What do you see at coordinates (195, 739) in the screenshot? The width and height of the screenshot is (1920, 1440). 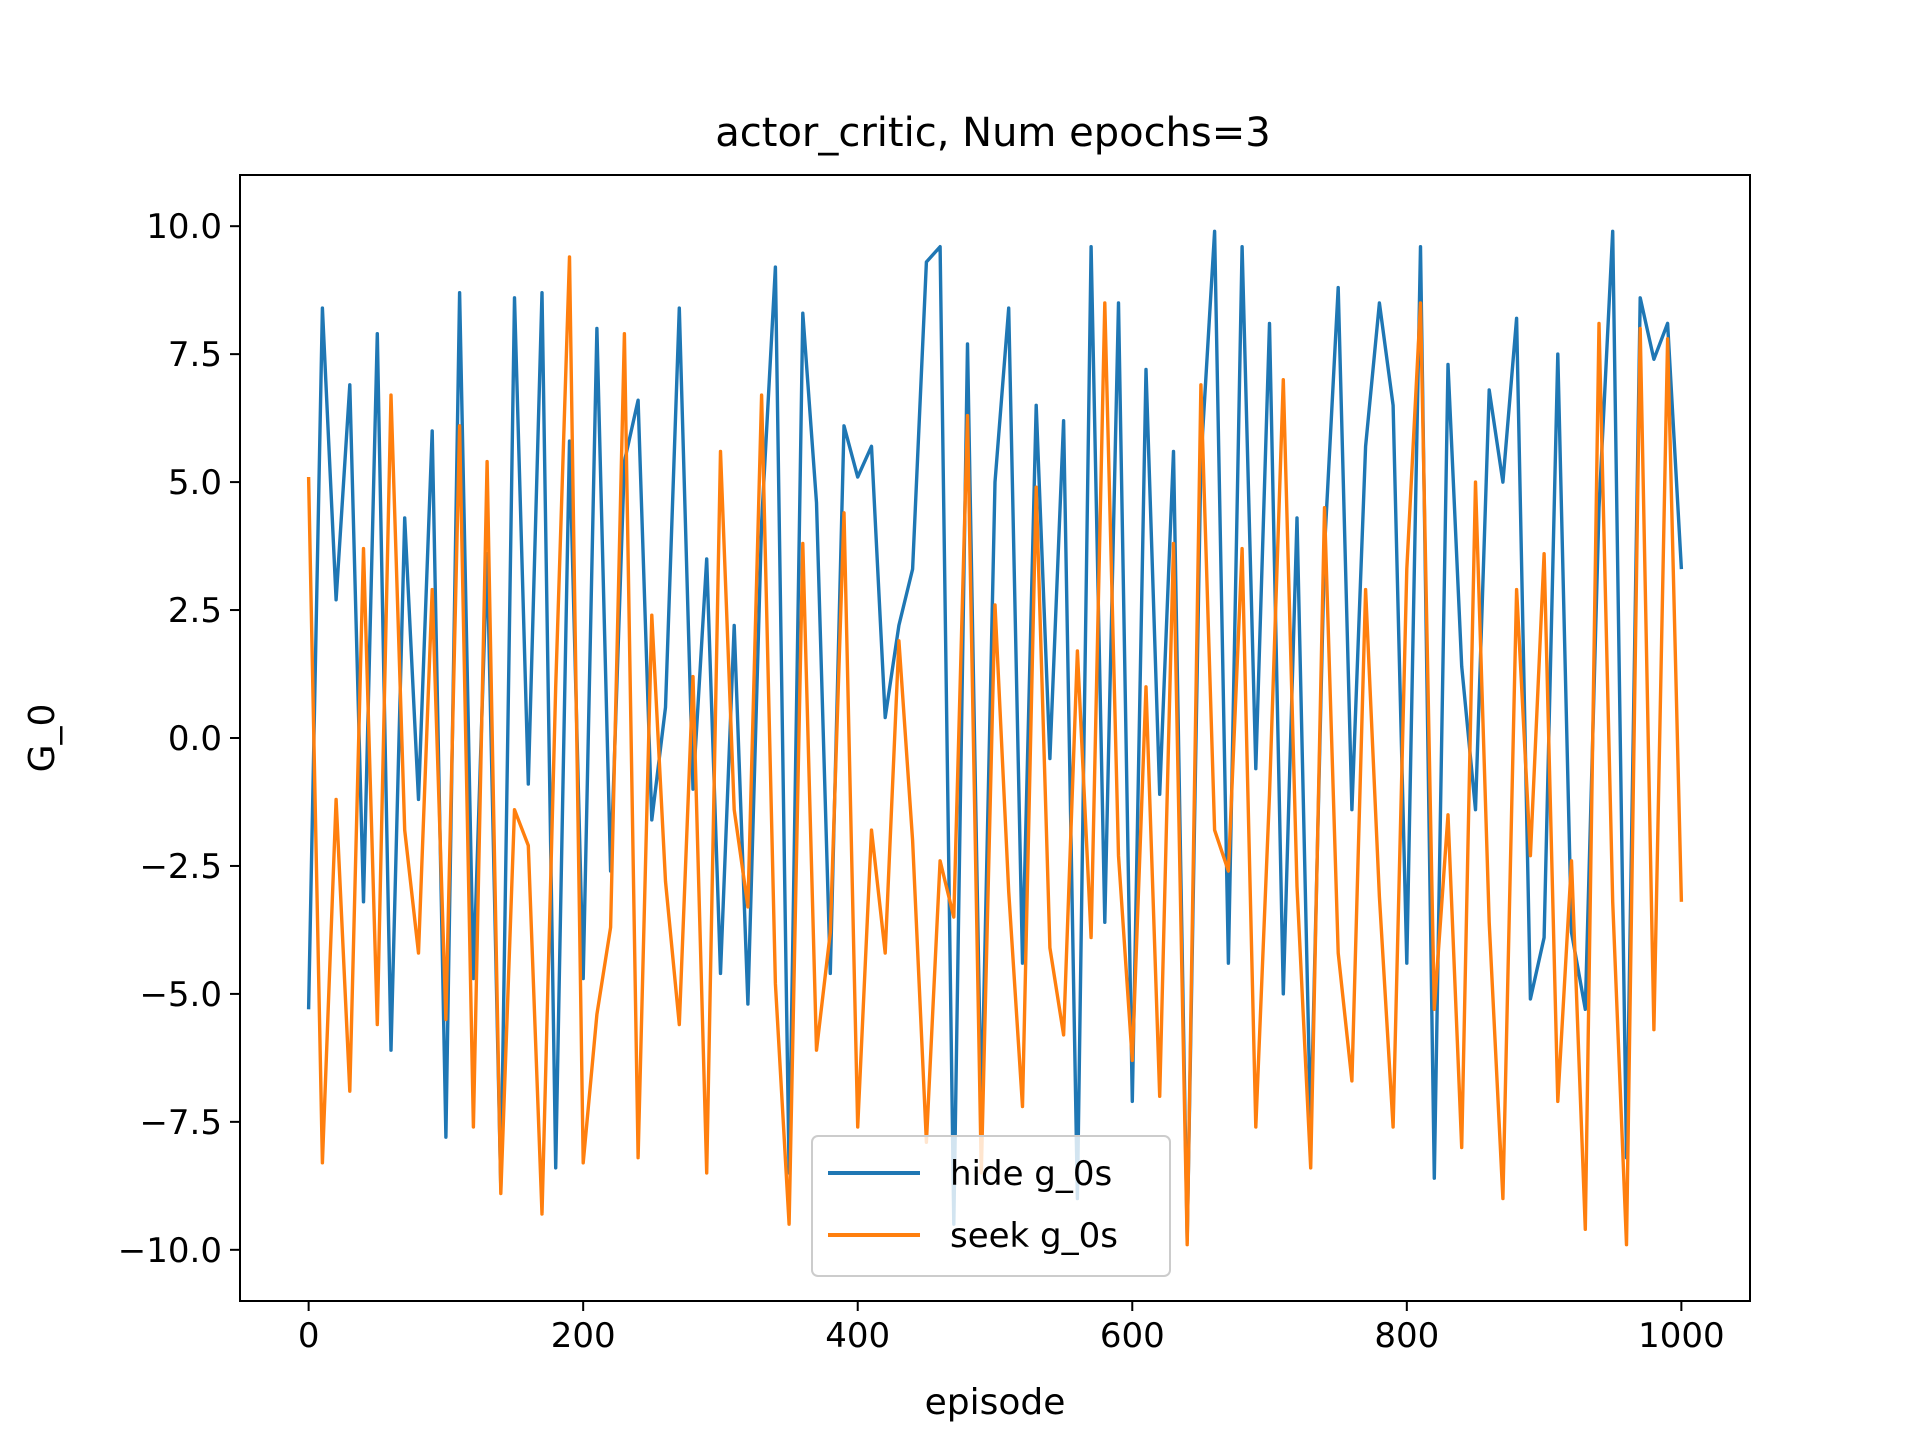 I see `y-tick-label: 0.0` at bounding box center [195, 739].